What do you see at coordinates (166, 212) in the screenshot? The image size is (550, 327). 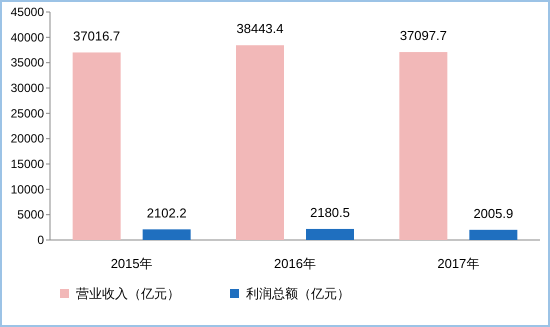 I see `data-label: 2102.2` at bounding box center [166, 212].